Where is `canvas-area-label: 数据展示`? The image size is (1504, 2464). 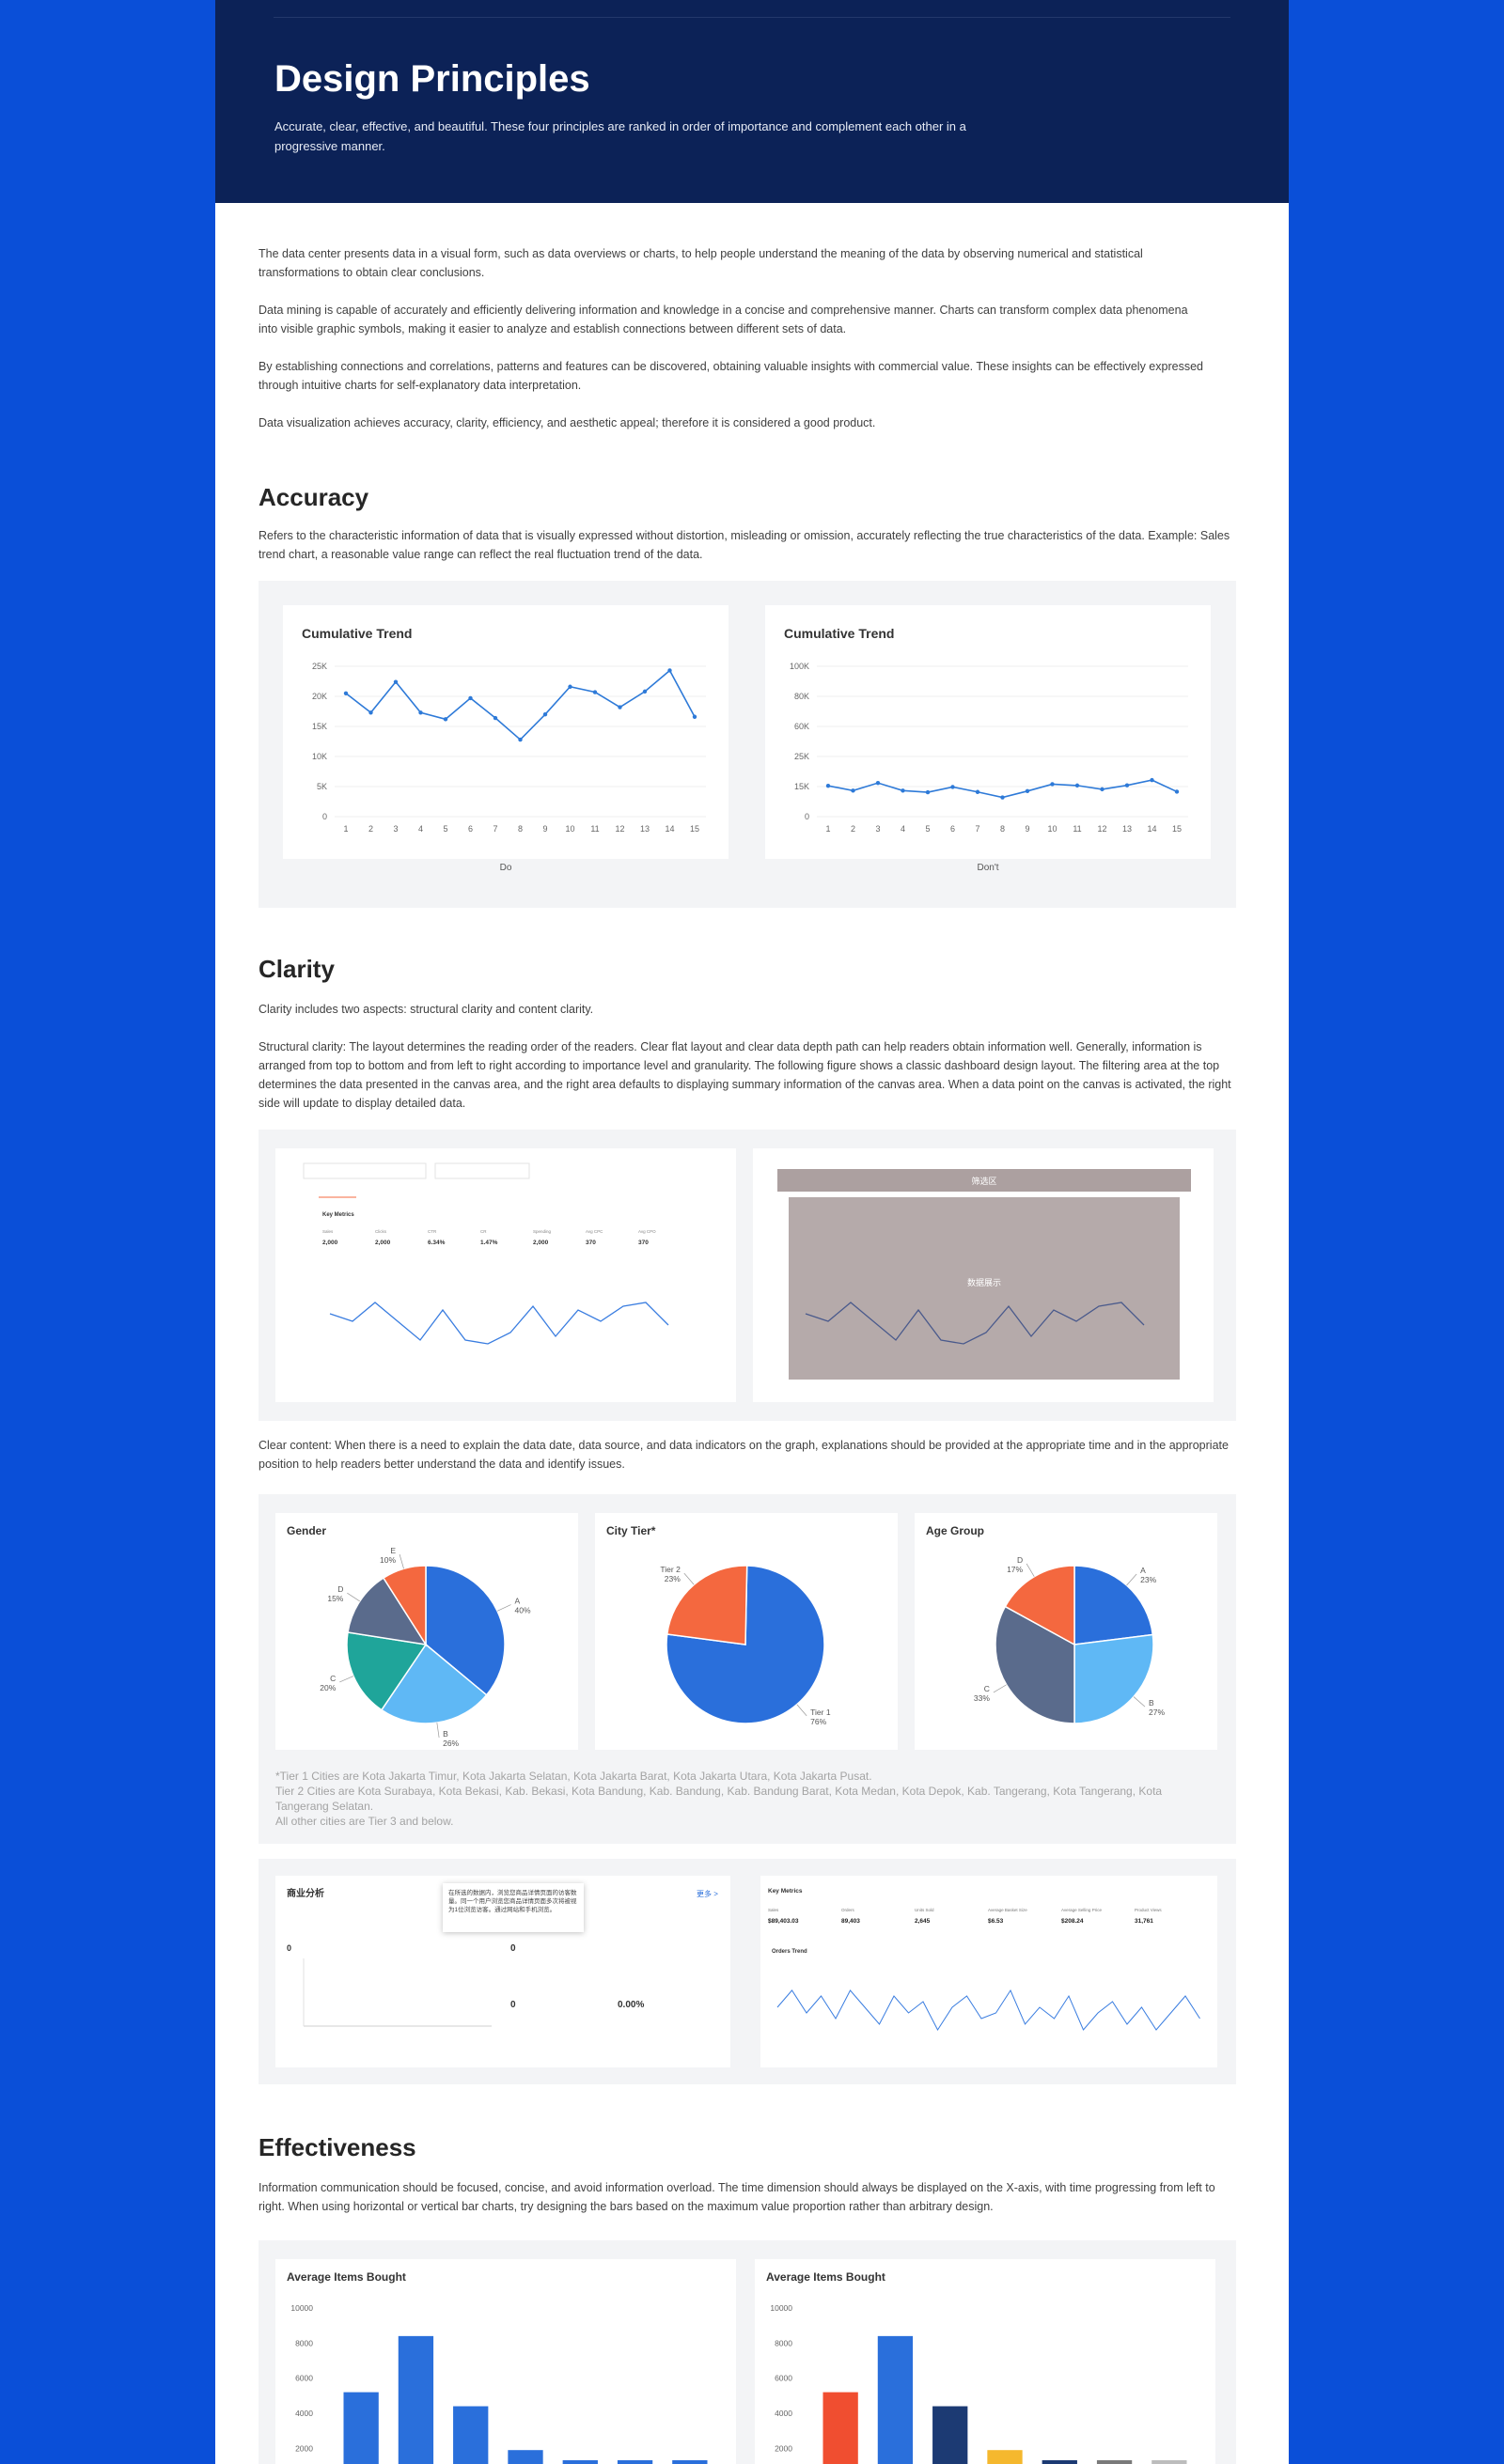
canvas-area-label: 数据展示 is located at coordinates (984, 1282).